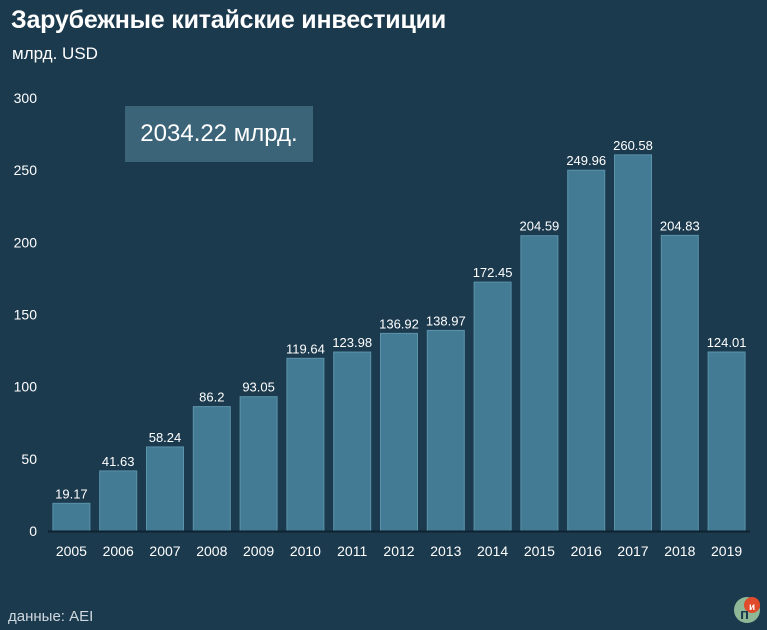 The width and height of the screenshot is (767, 630). I want to click on source-note: данные: AEI, so click(51, 616).